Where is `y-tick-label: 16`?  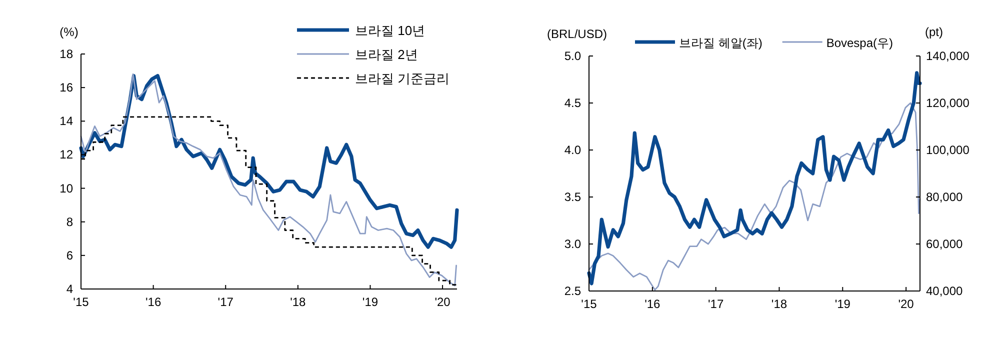
y-tick-label: 16 is located at coordinates (67, 87).